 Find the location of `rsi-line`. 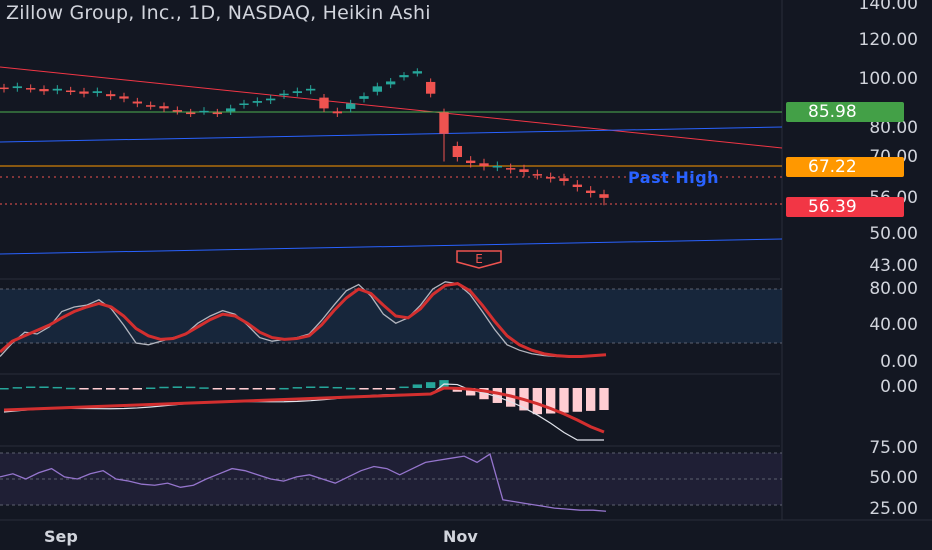

rsi-line is located at coordinates (303, 482).